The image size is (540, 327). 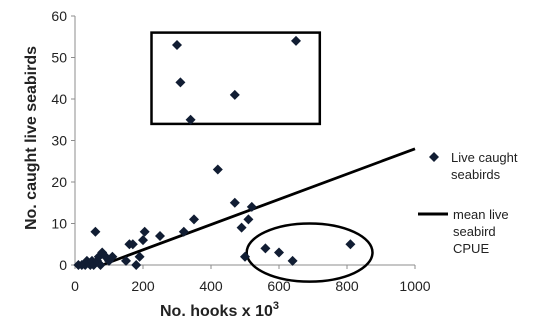 What do you see at coordinates (31, 138) in the screenshot?
I see `y-axis-title: No. caught live seabirds` at bounding box center [31, 138].